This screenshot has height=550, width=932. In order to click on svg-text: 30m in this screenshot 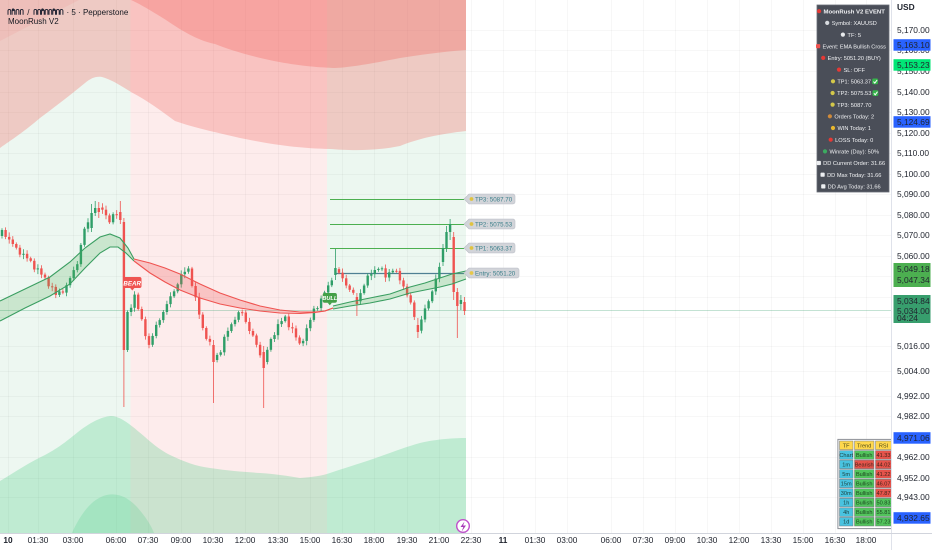, I will do `click(846, 494)`.